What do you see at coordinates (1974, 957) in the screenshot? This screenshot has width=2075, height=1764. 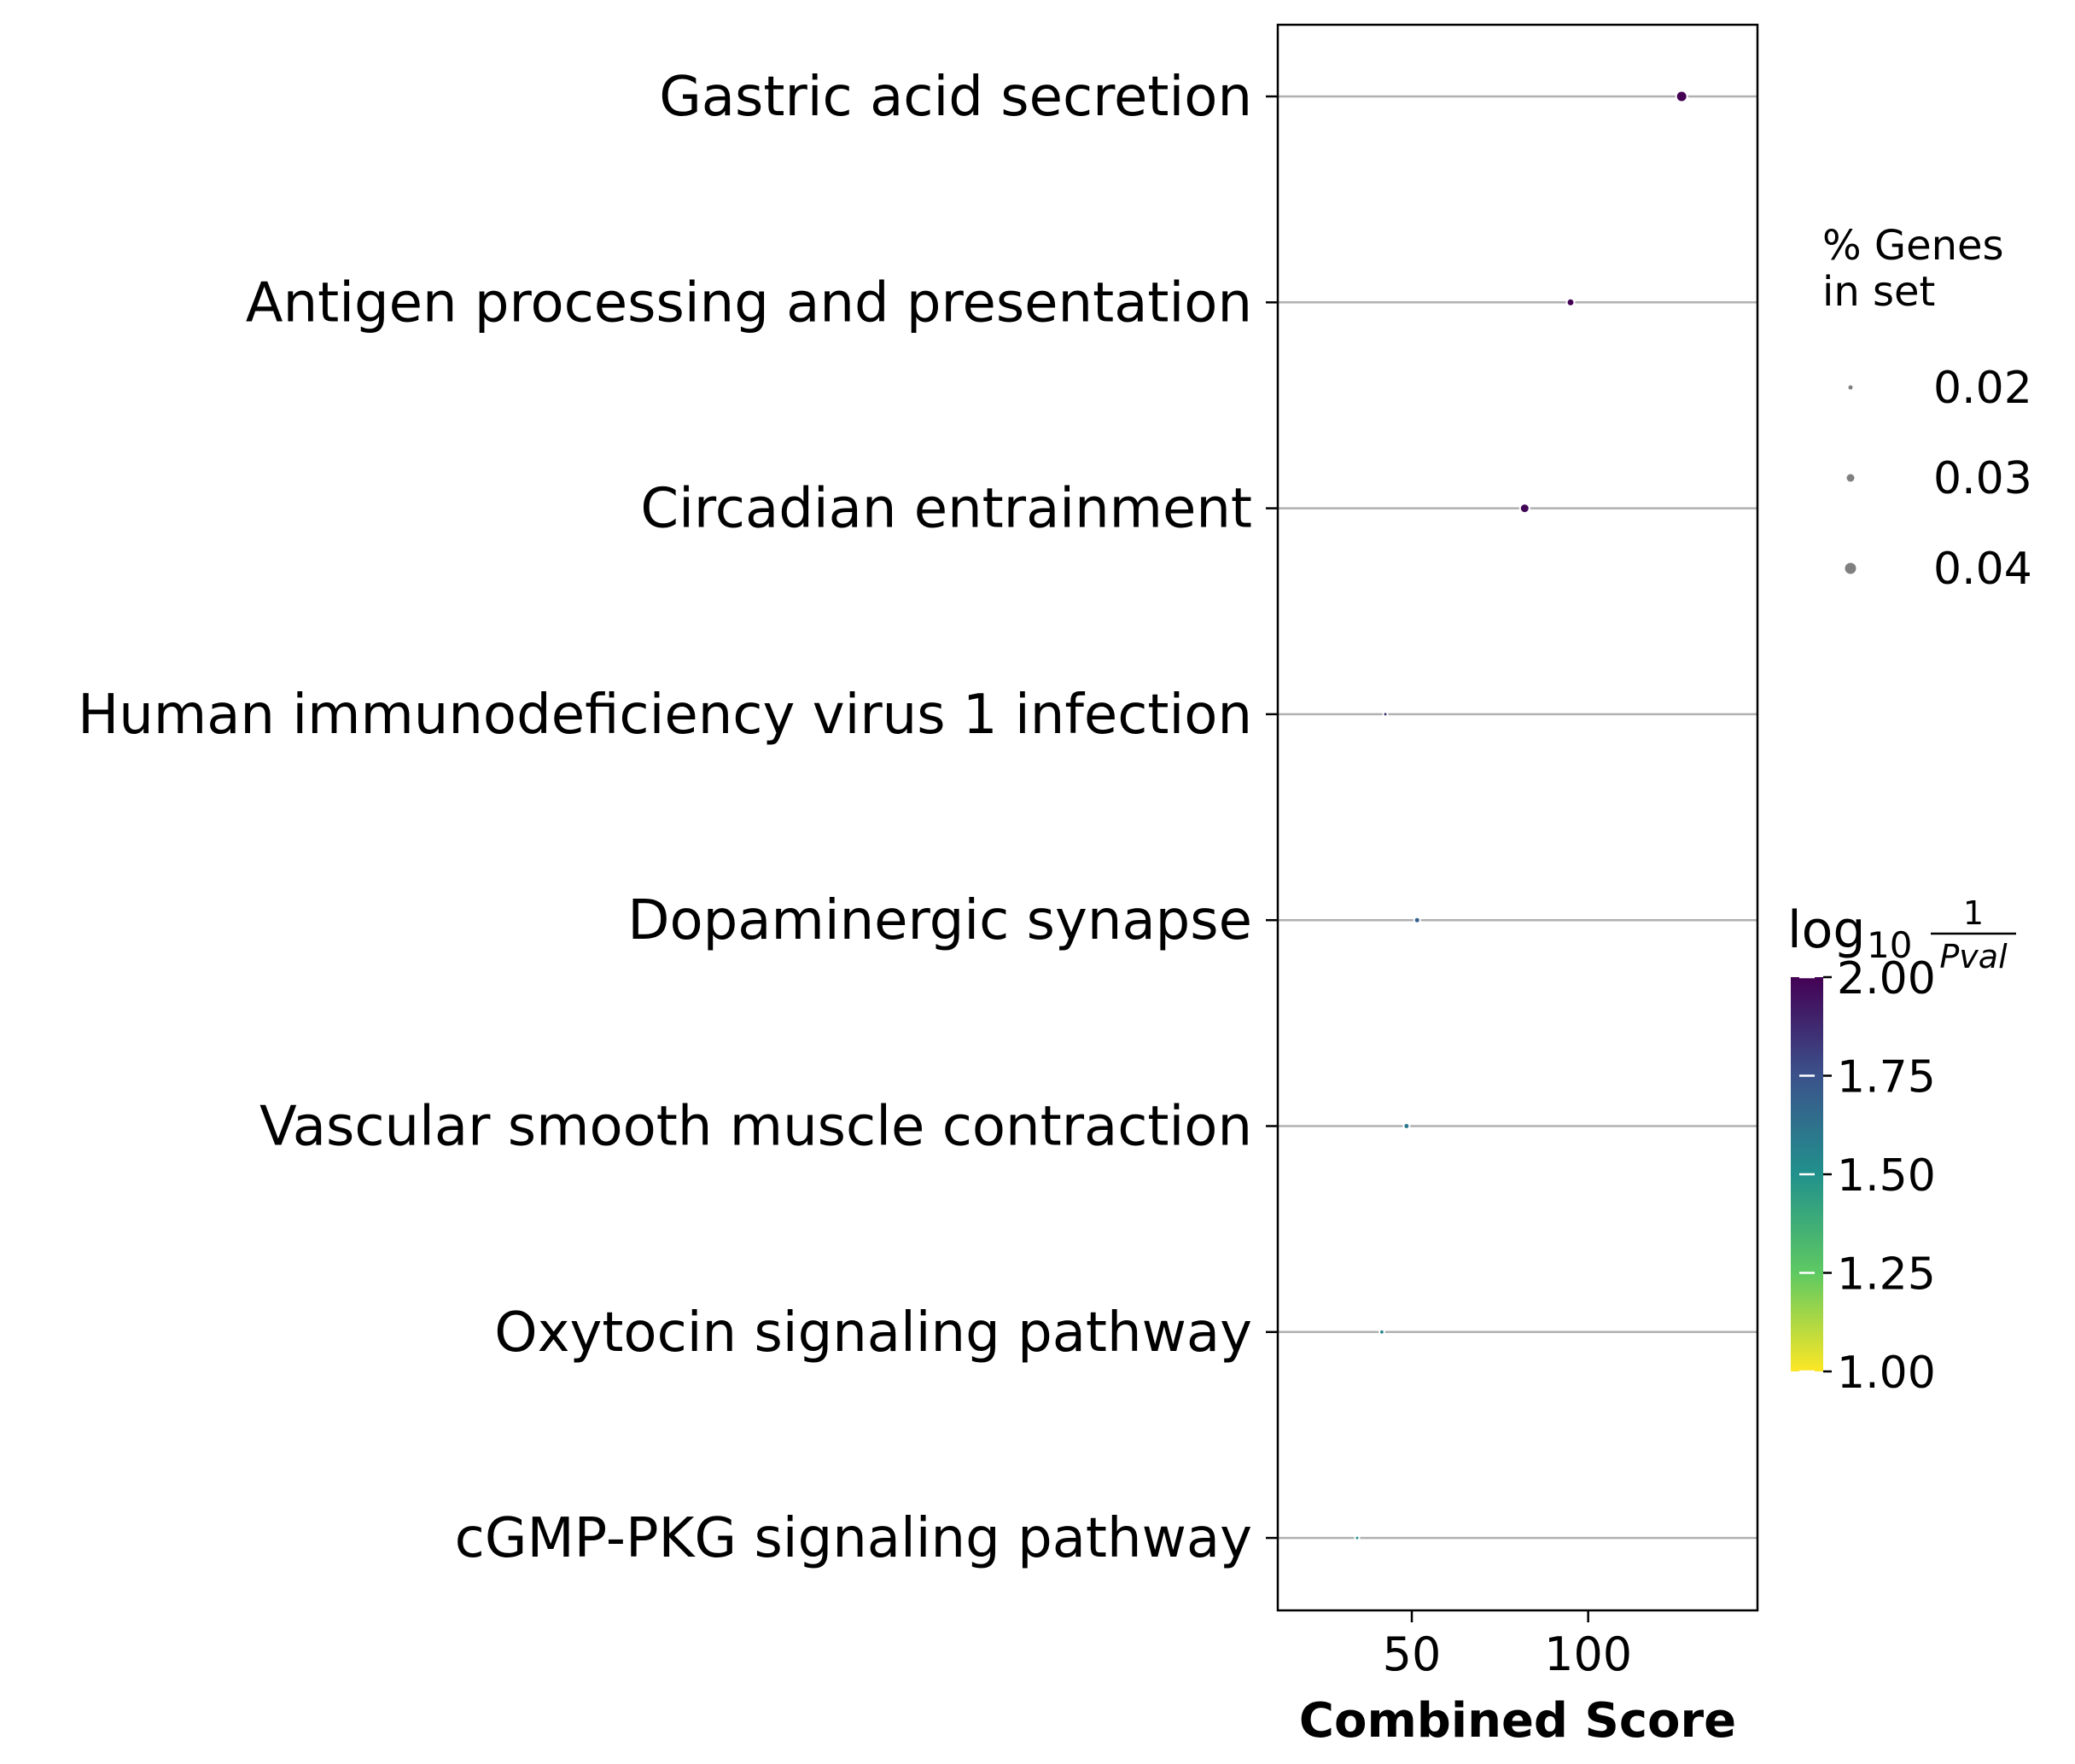 I see `colorbar-title-denominator: Pval` at bounding box center [1974, 957].